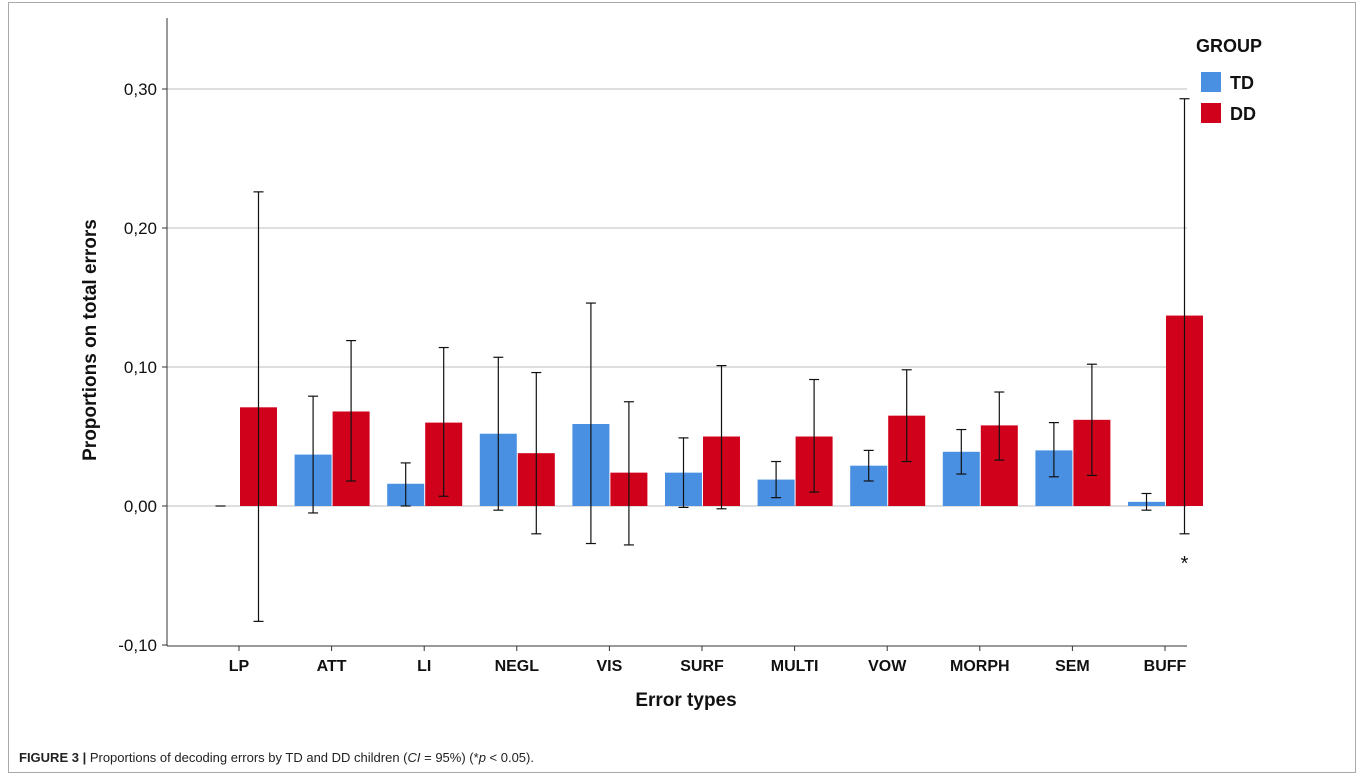  I want to click on annotations: *, so click(1185, 564).